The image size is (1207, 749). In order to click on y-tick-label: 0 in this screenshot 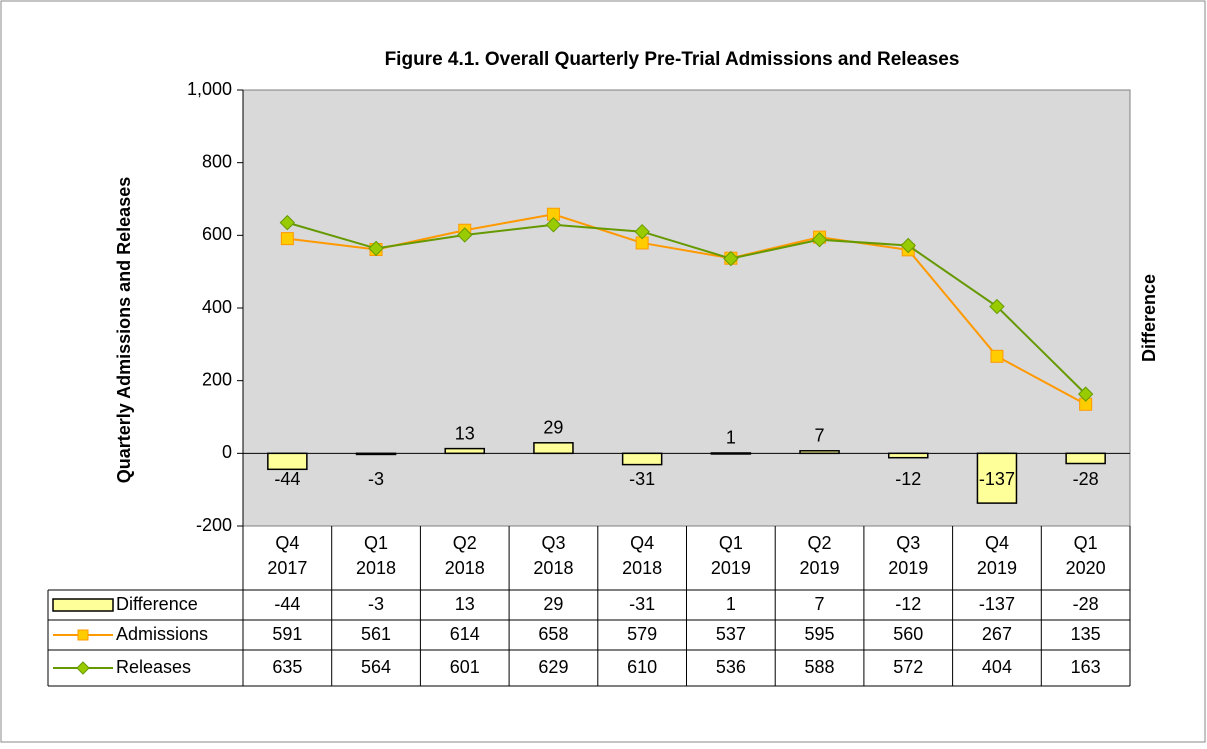, I will do `click(227, 452)`.